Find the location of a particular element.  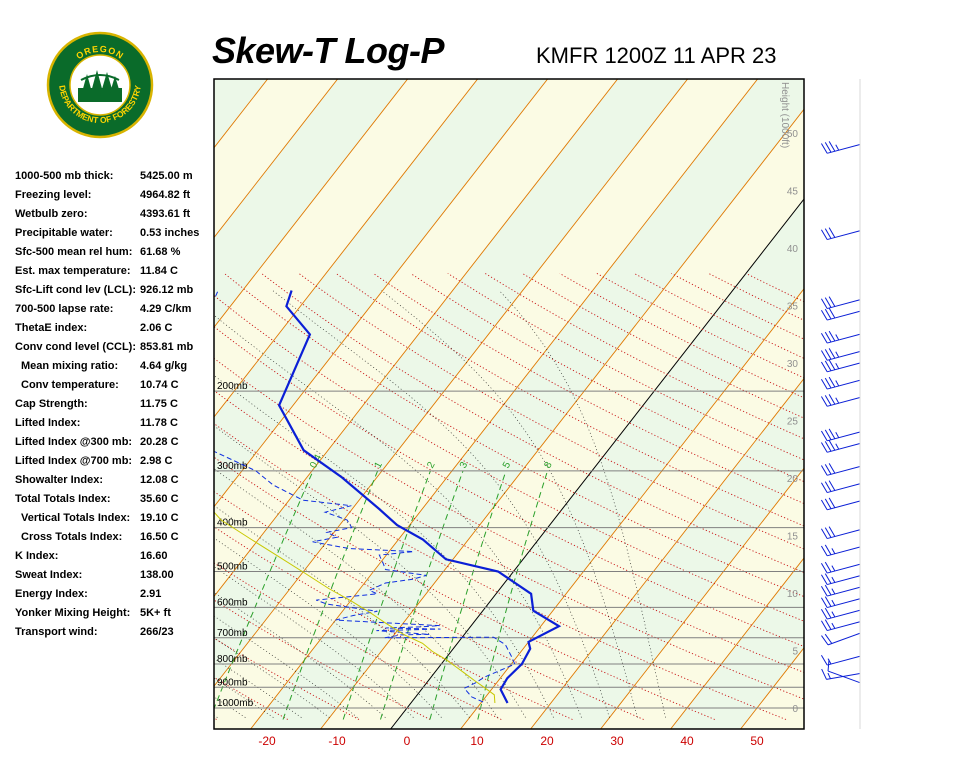

index-value: 2.91 is located at coordinates (151, 594).